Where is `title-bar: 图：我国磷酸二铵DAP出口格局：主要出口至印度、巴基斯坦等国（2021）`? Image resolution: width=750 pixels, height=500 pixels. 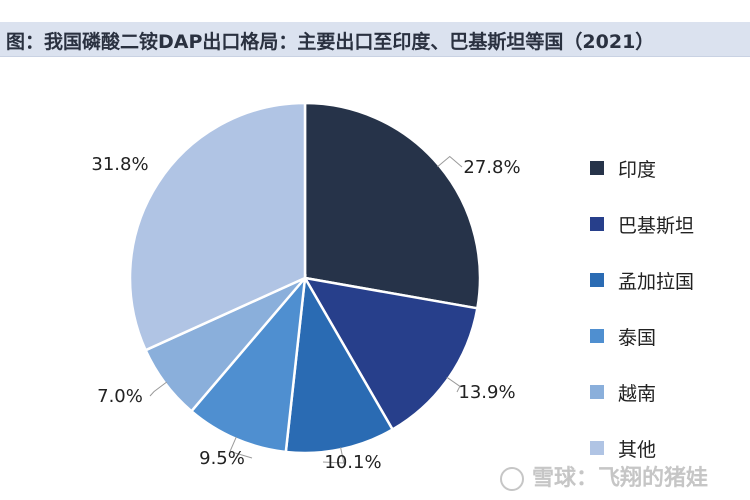 title-bar: 图：我国磷酸二铵DAP出口格局：主要出口至印度、巴基斯坦等国（2021） is located at coordinates (375, 39).